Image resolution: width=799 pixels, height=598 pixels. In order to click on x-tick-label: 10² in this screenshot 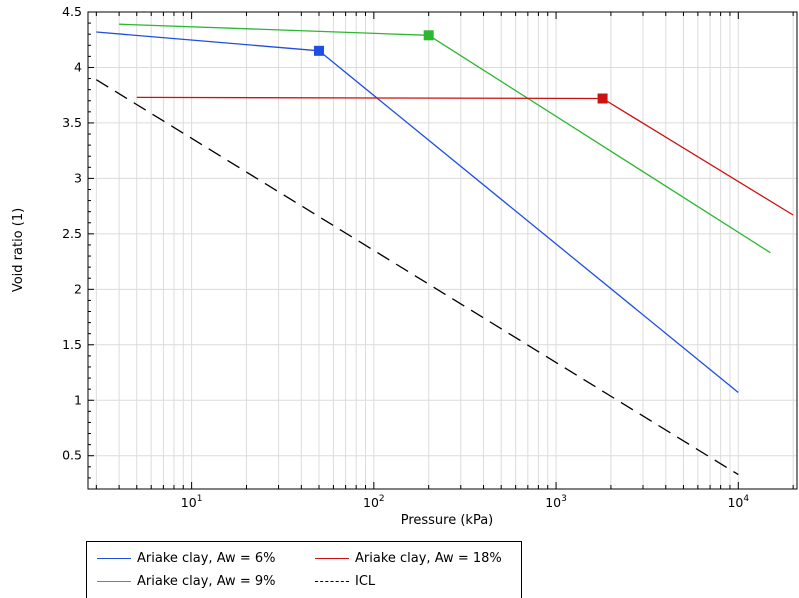, I will do `click(374, 502)`.